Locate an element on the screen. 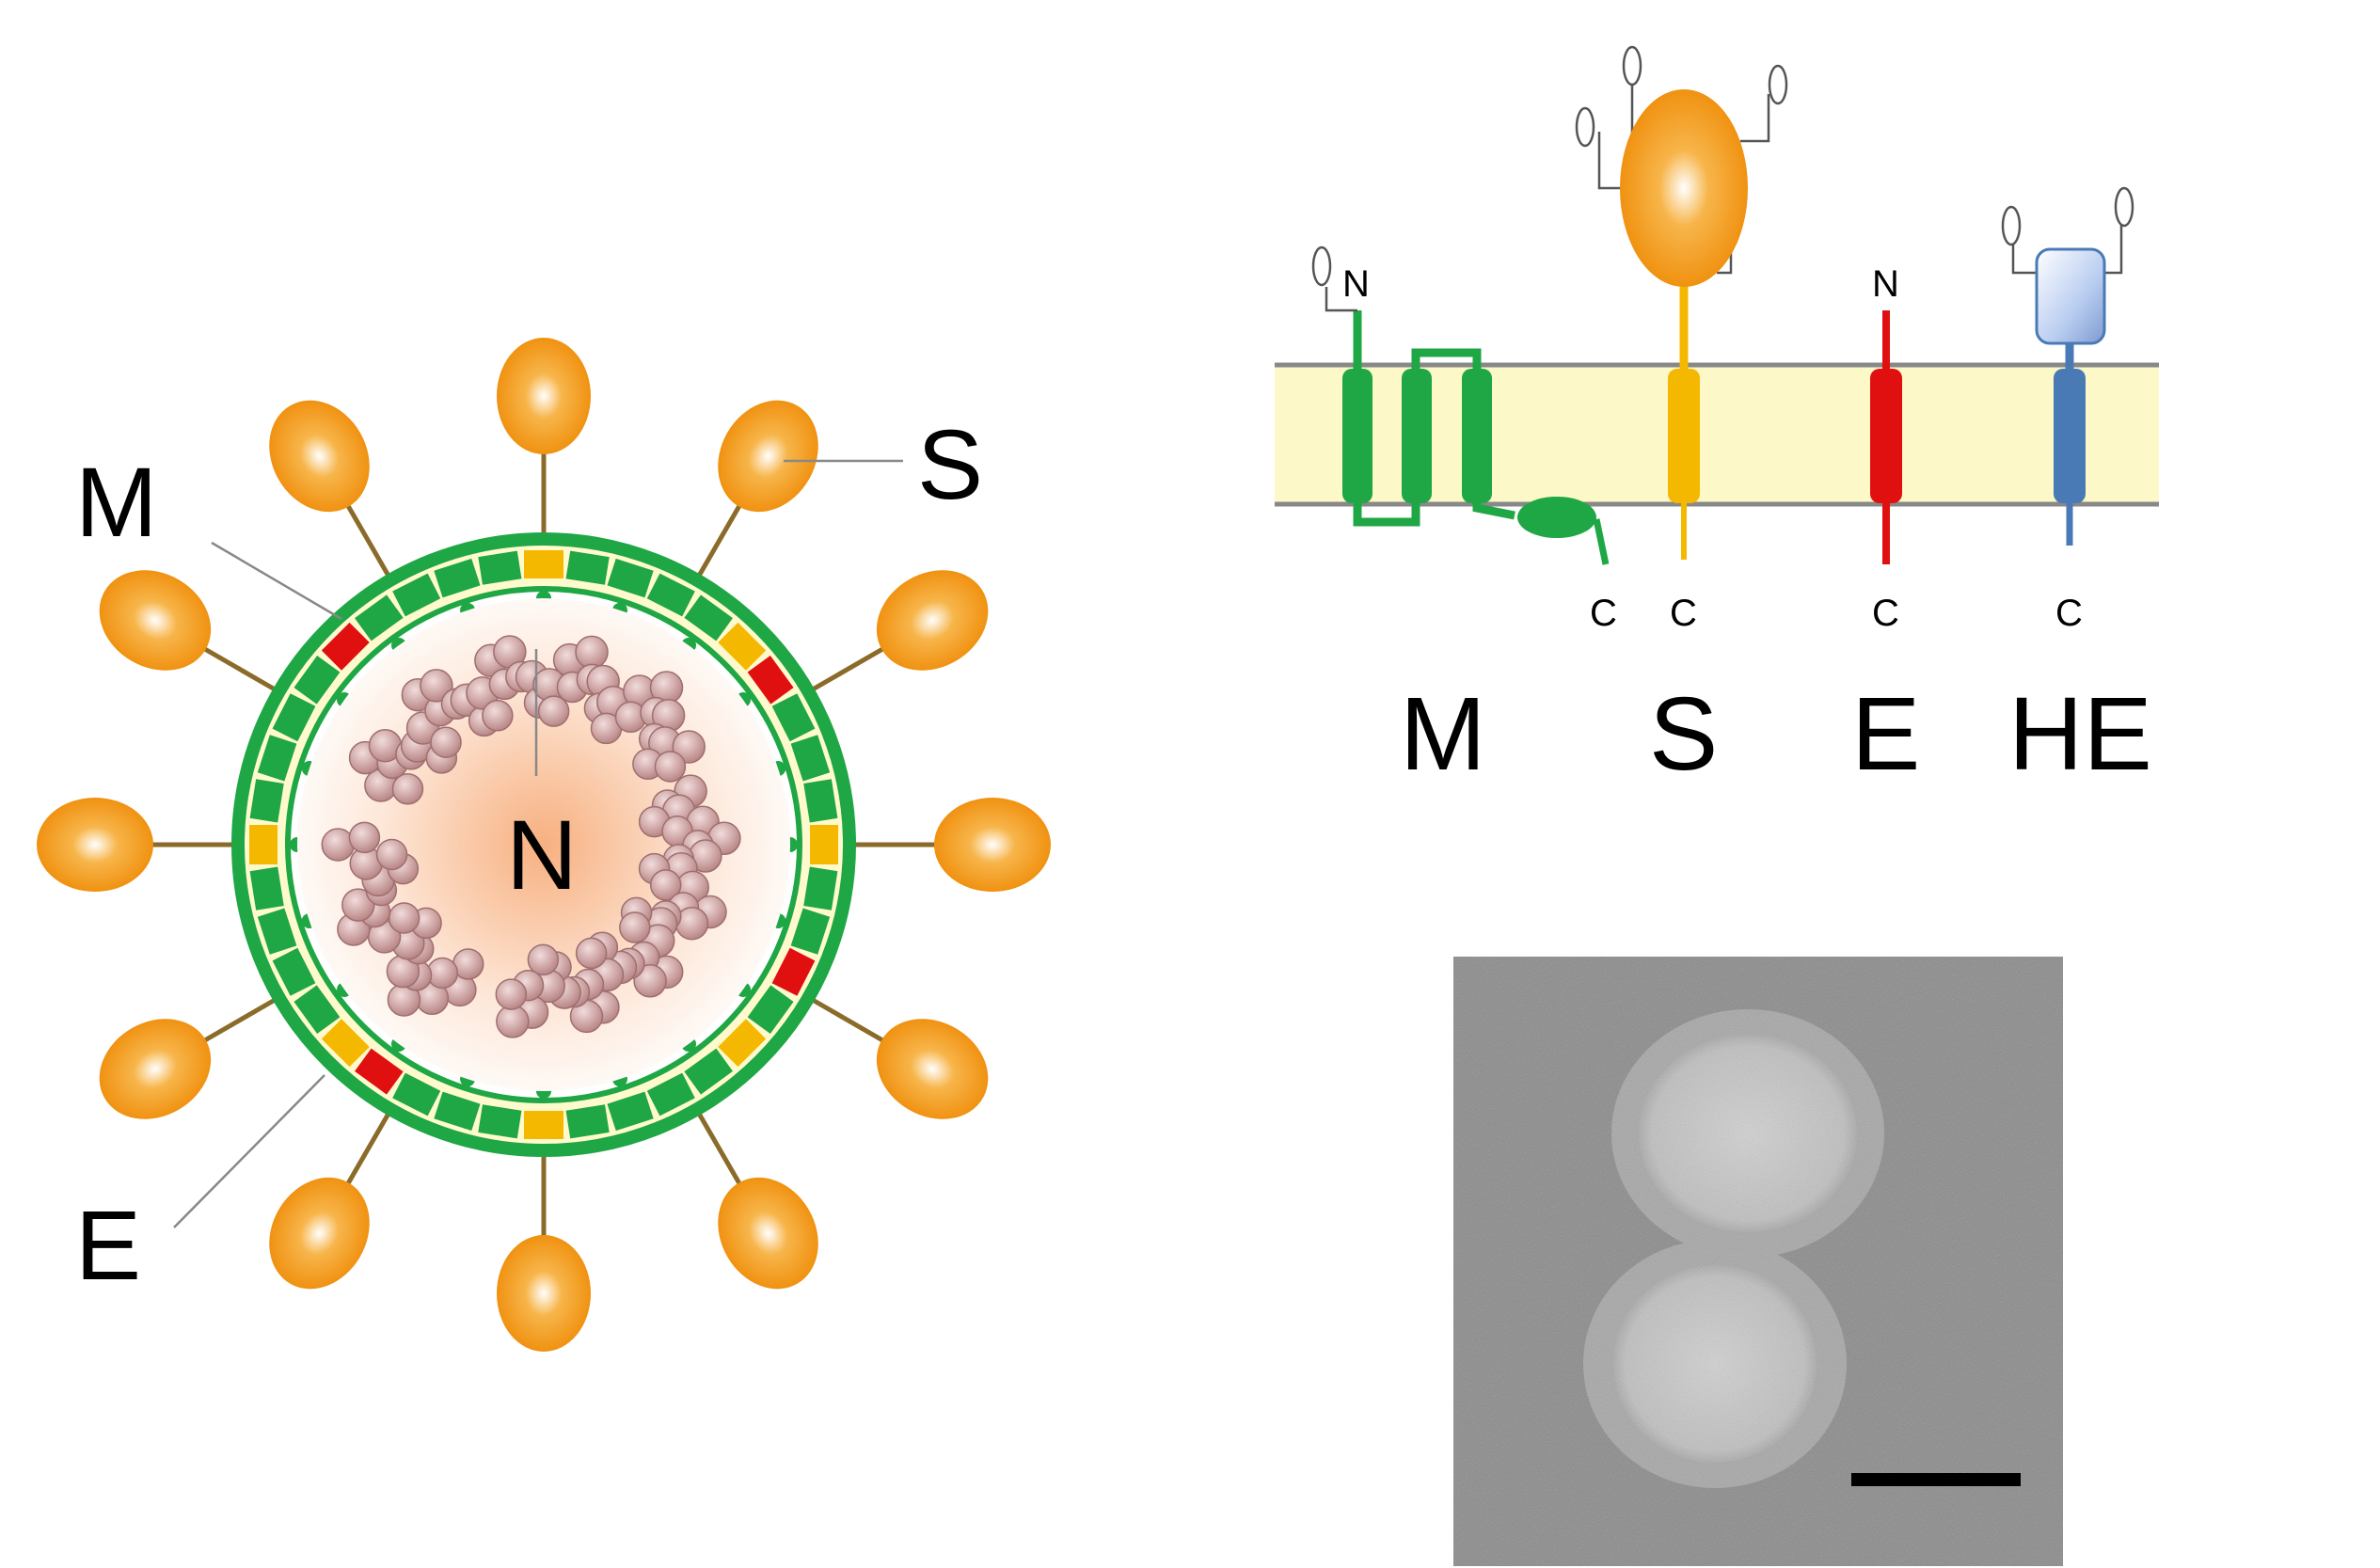 This screenshot has width=2380, height=1568. e-c-terminus: C is located at coordinates (1885, 613).